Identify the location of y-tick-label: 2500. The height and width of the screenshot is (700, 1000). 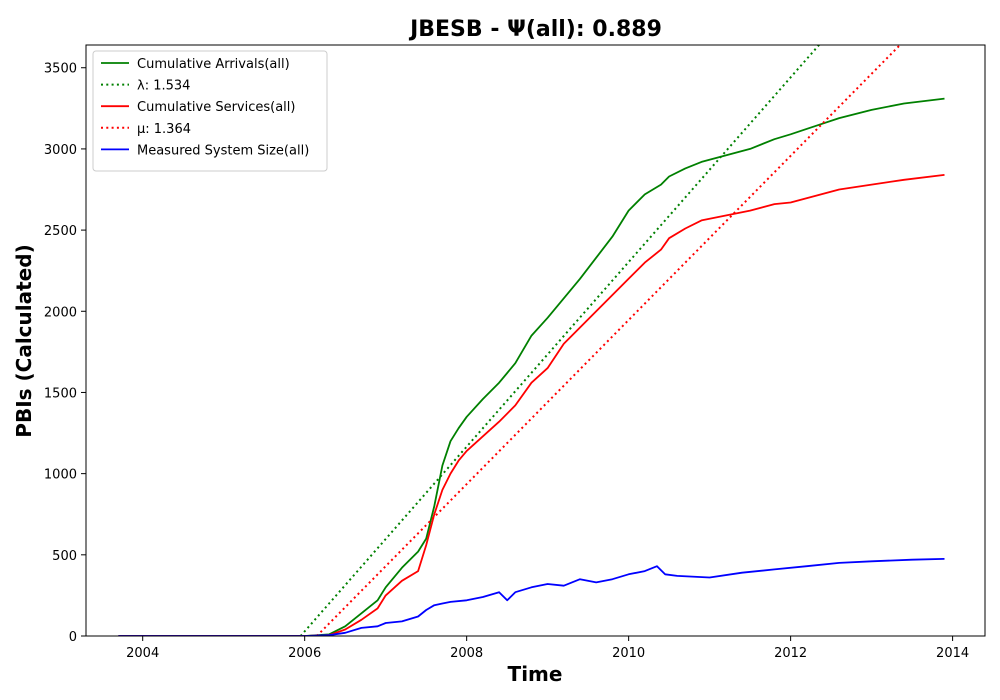
(60, 231).